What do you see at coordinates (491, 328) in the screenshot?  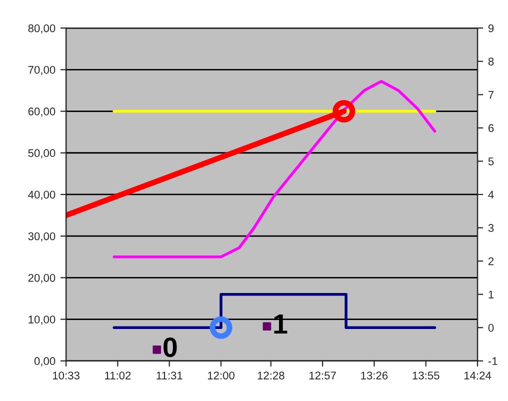 I see `y2-tick-label: 0` at bounding box center [491, 328].